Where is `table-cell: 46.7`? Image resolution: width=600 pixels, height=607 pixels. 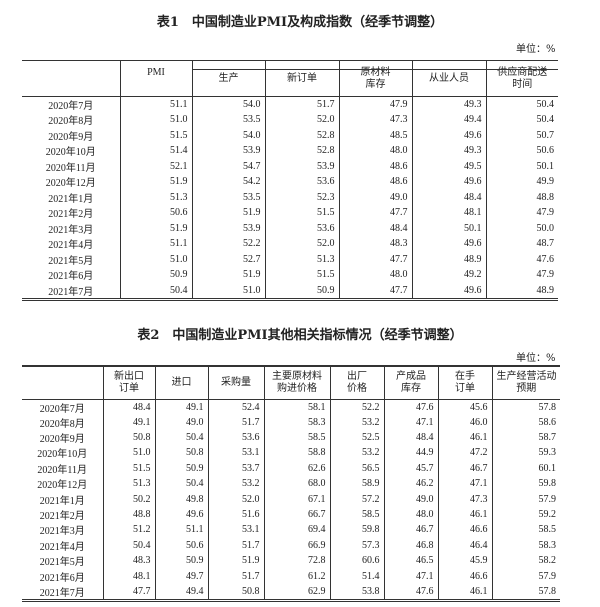
table-cell: 46.7 is located at coordinates (410, 530).